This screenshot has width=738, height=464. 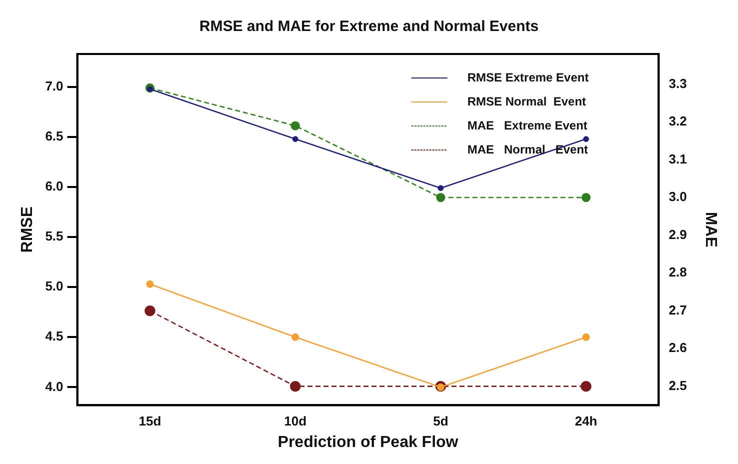 I want to click on x-tick-label: 5d, so click(x=440, y=421).